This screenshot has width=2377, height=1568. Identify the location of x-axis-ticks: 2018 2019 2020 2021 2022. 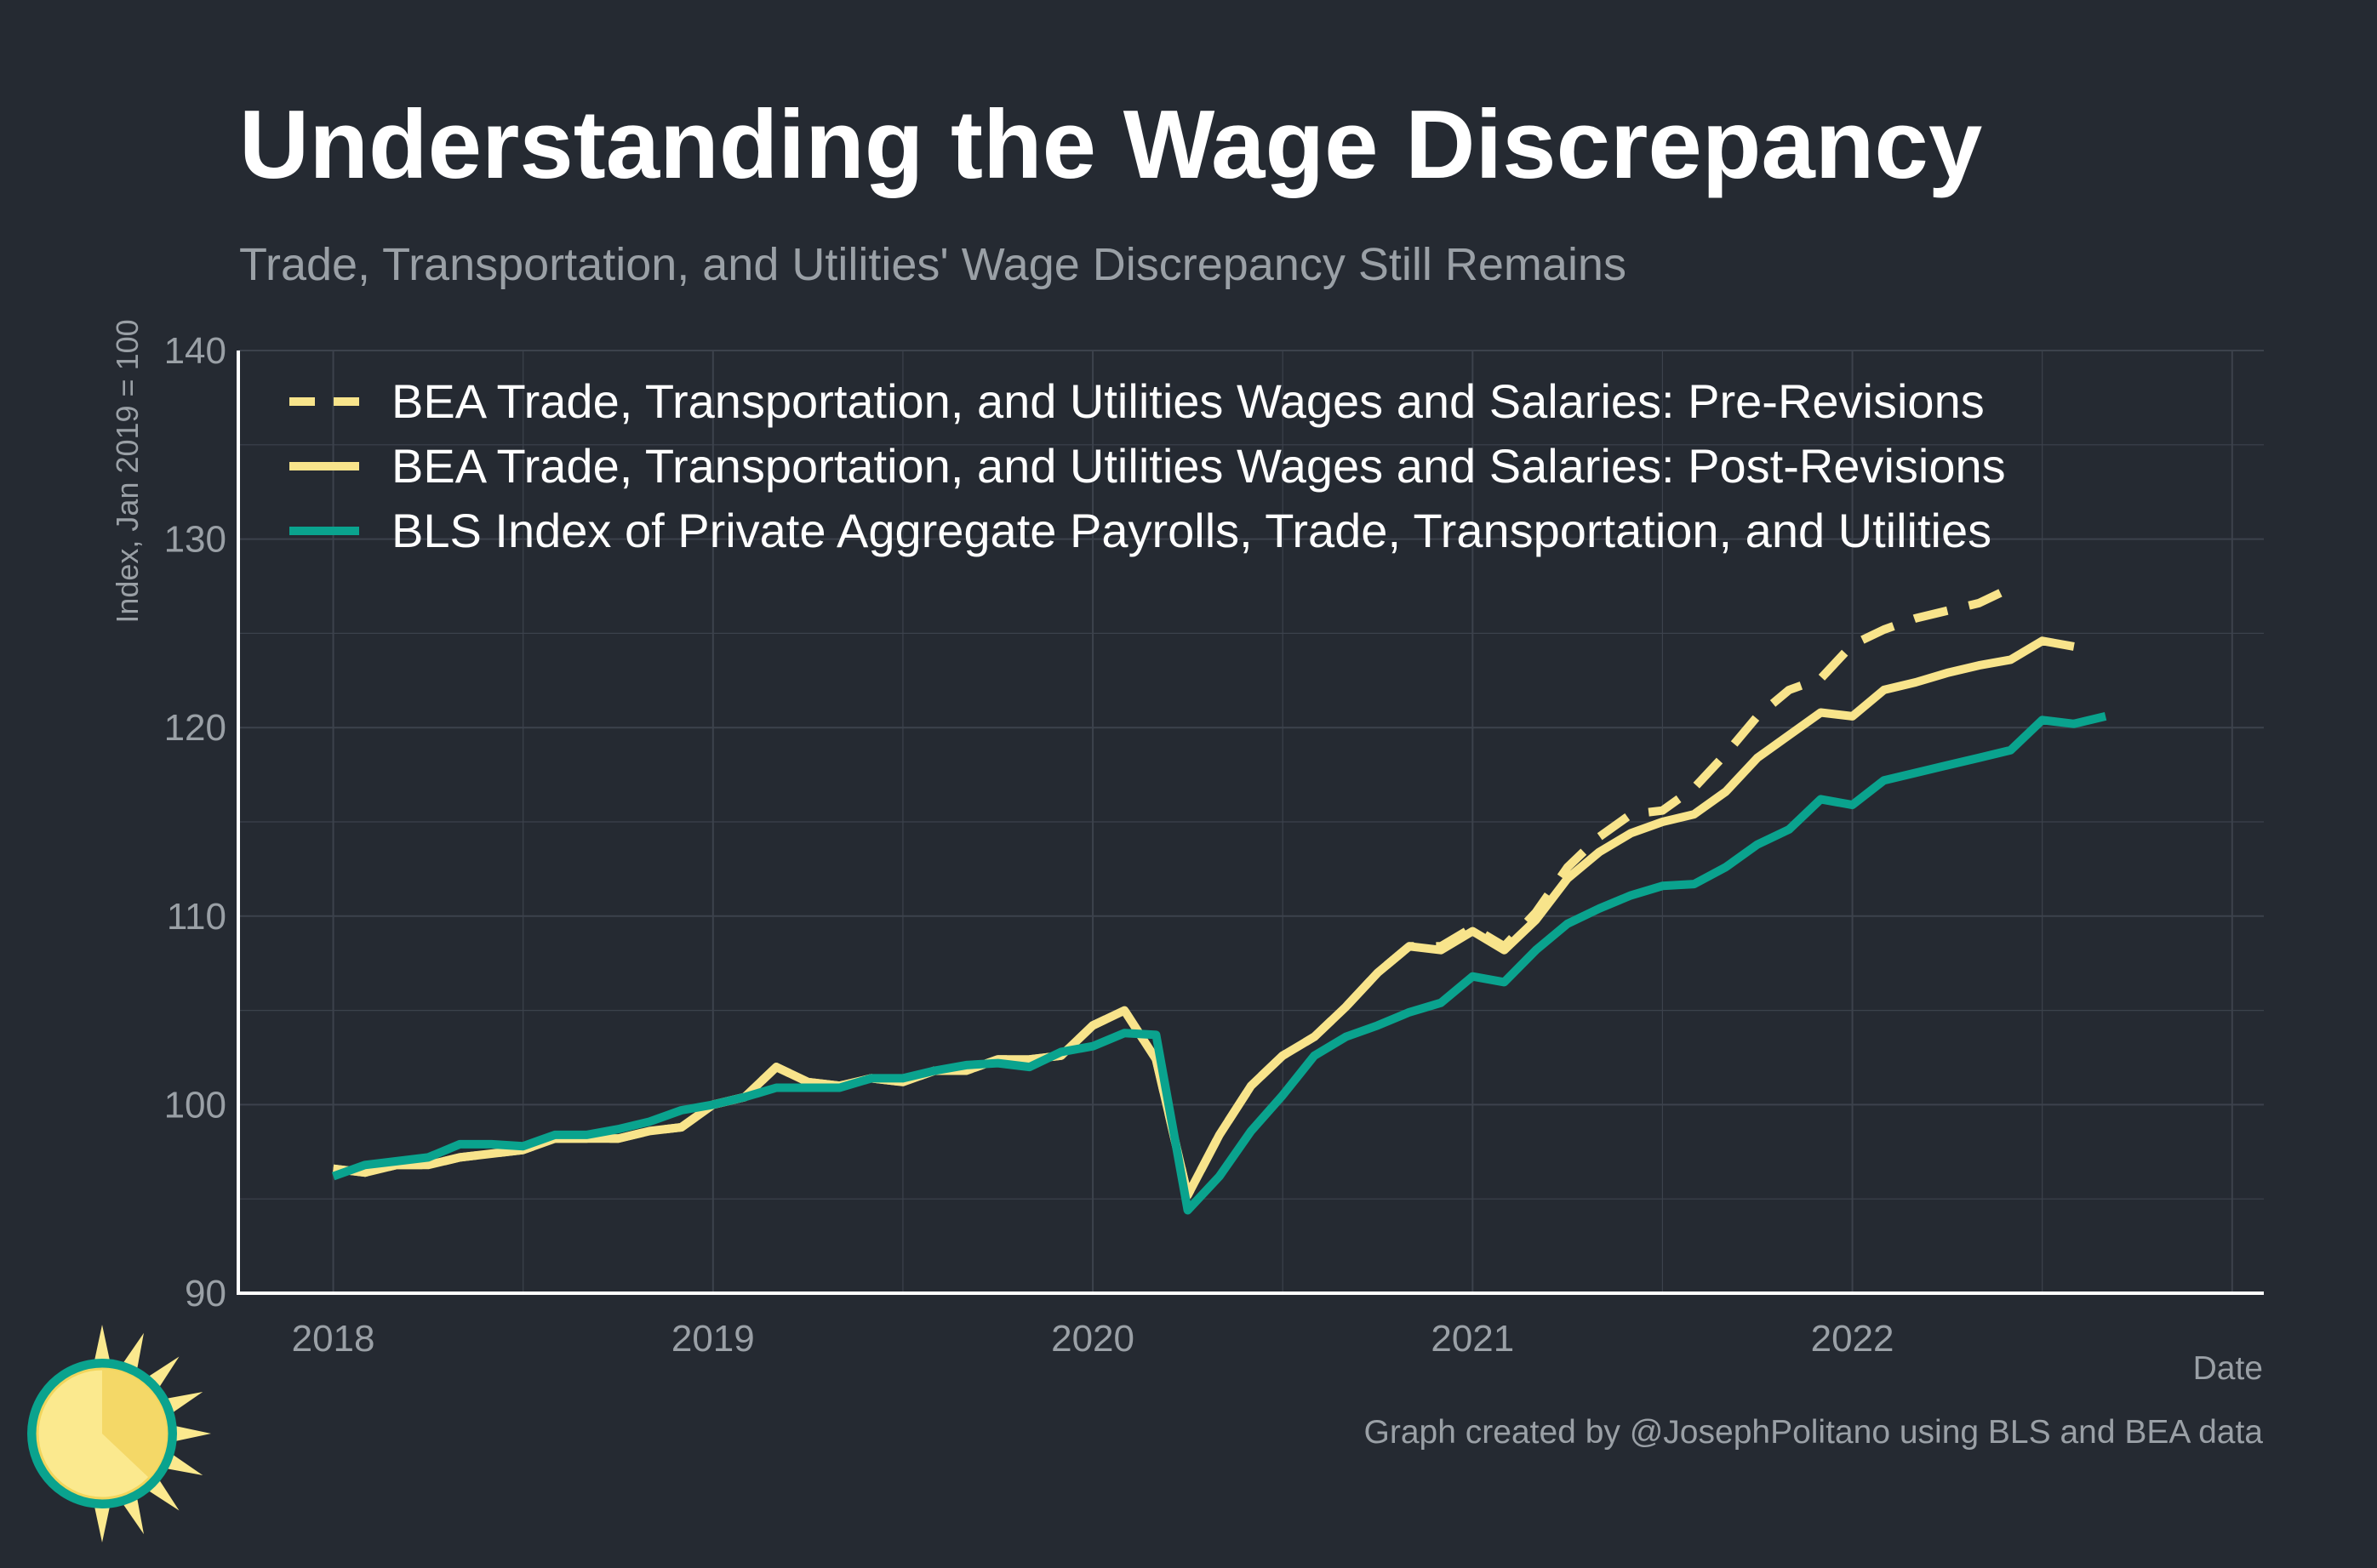
(1093, 1339).